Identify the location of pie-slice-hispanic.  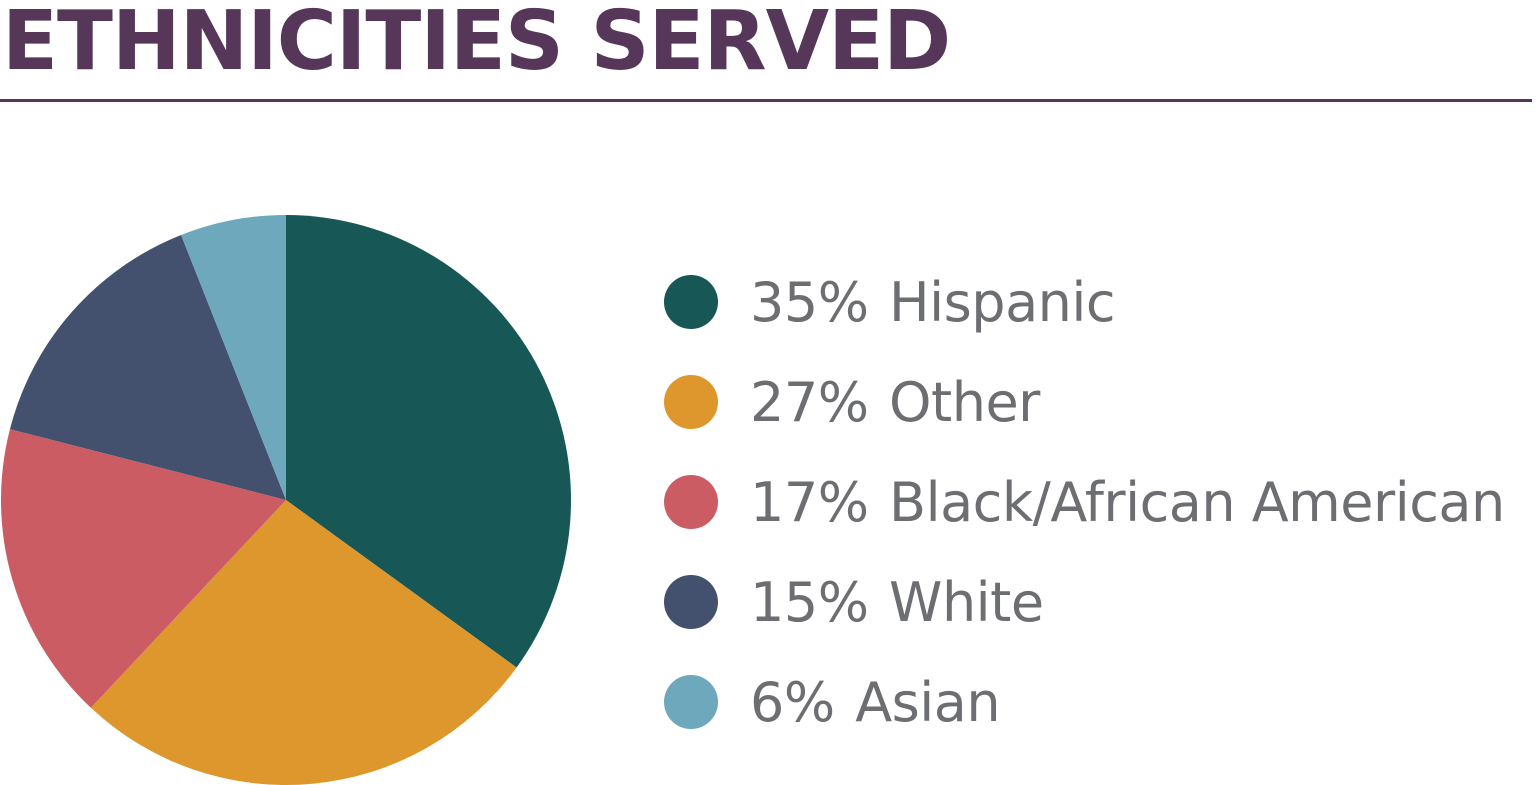
(429, 441).